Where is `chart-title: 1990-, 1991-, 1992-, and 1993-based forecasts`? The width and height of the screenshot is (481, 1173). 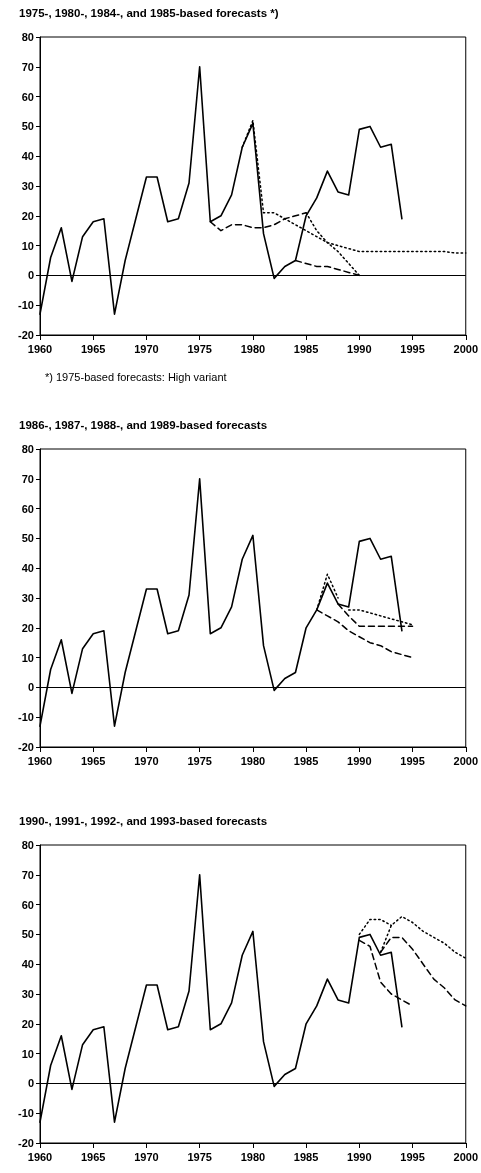
chart-title: 1990-, 1991-, 1992-, and 1993-based forecasts is located at coordinates (143, 821).